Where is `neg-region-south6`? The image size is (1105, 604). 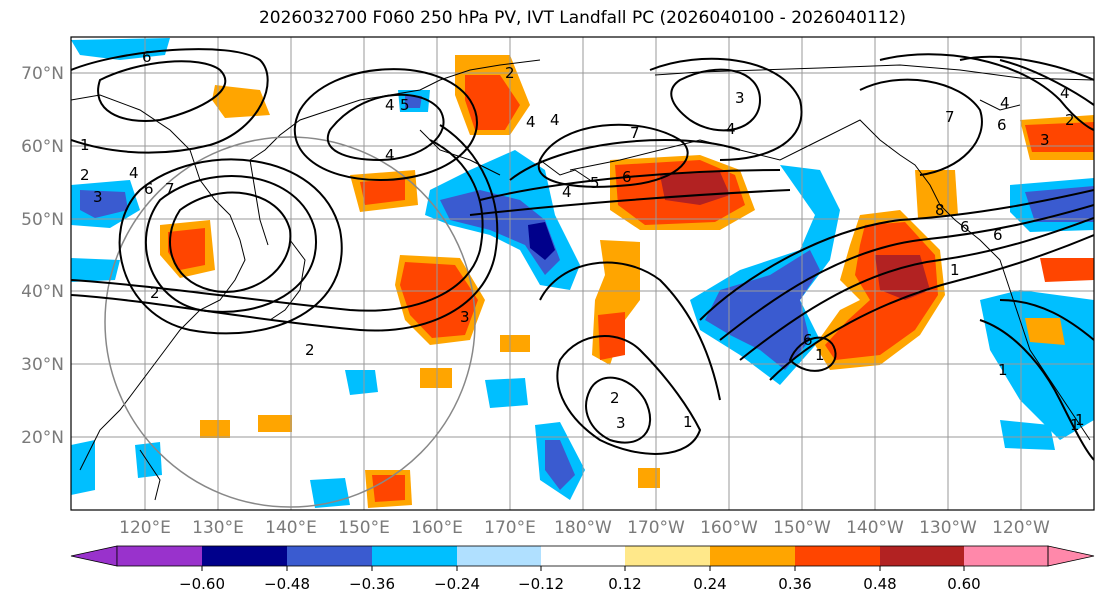
neg-region-south6 is located at coordinates (148, 460).